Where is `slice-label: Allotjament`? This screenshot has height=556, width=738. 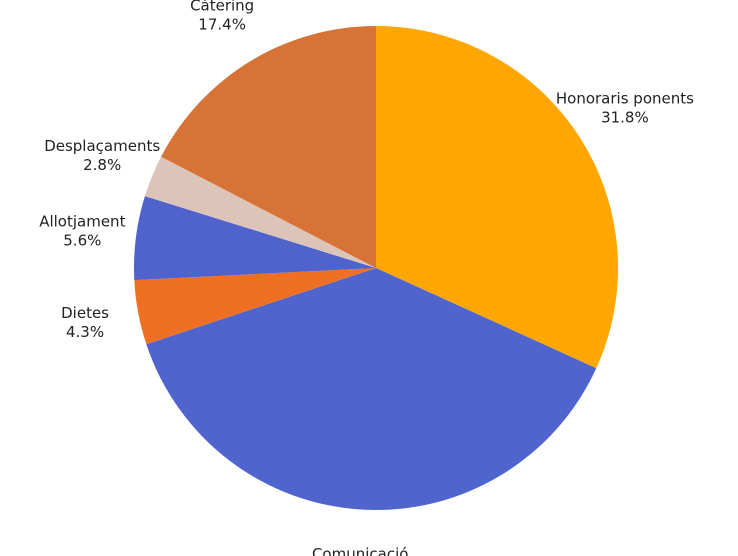 slice-label: Allotjament is located at coordinates (82, 221).